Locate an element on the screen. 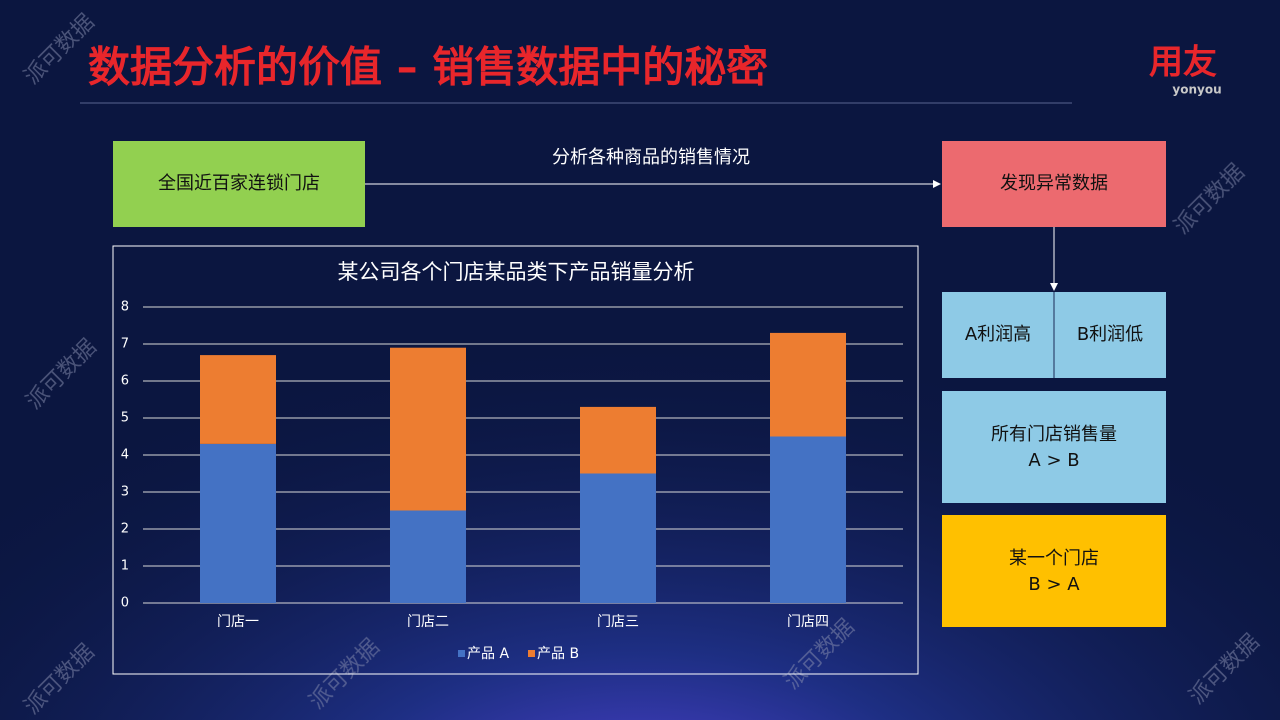  y-tick-label: 3 is located at coordinates (125, 492).